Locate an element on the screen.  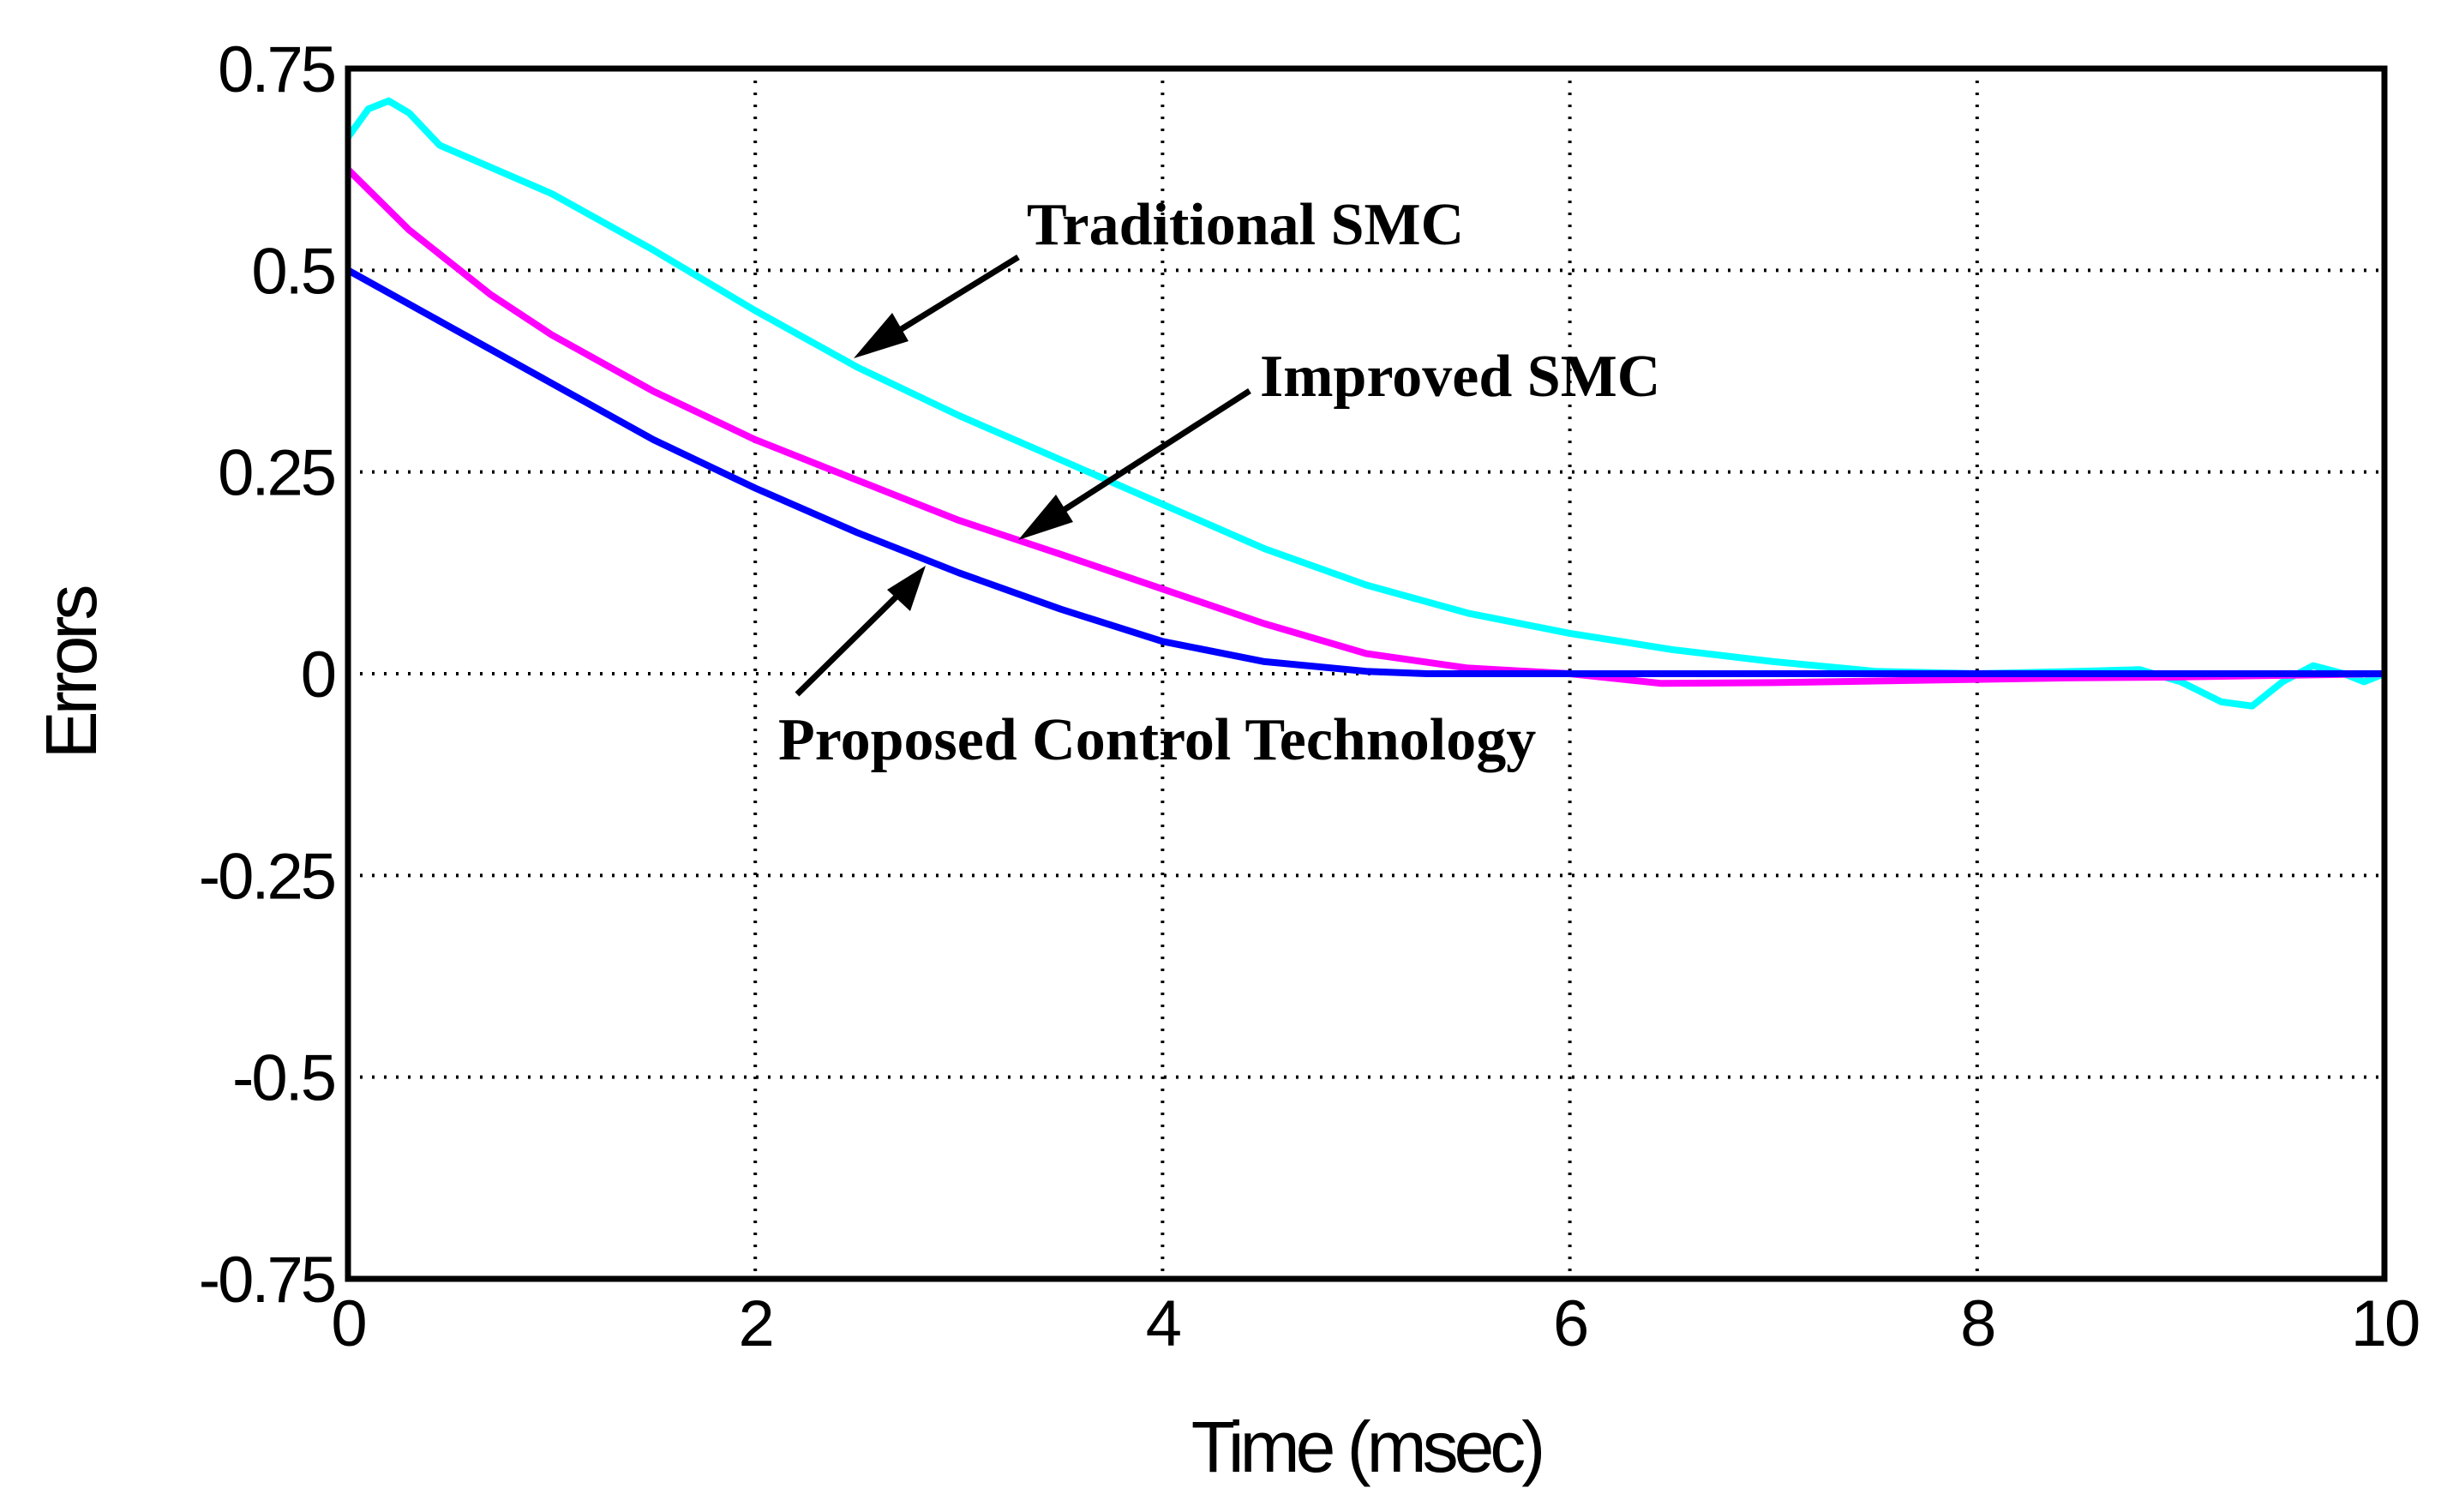
traditional-smc-label: Traditional SMC is located at coordinates (1245, 225).